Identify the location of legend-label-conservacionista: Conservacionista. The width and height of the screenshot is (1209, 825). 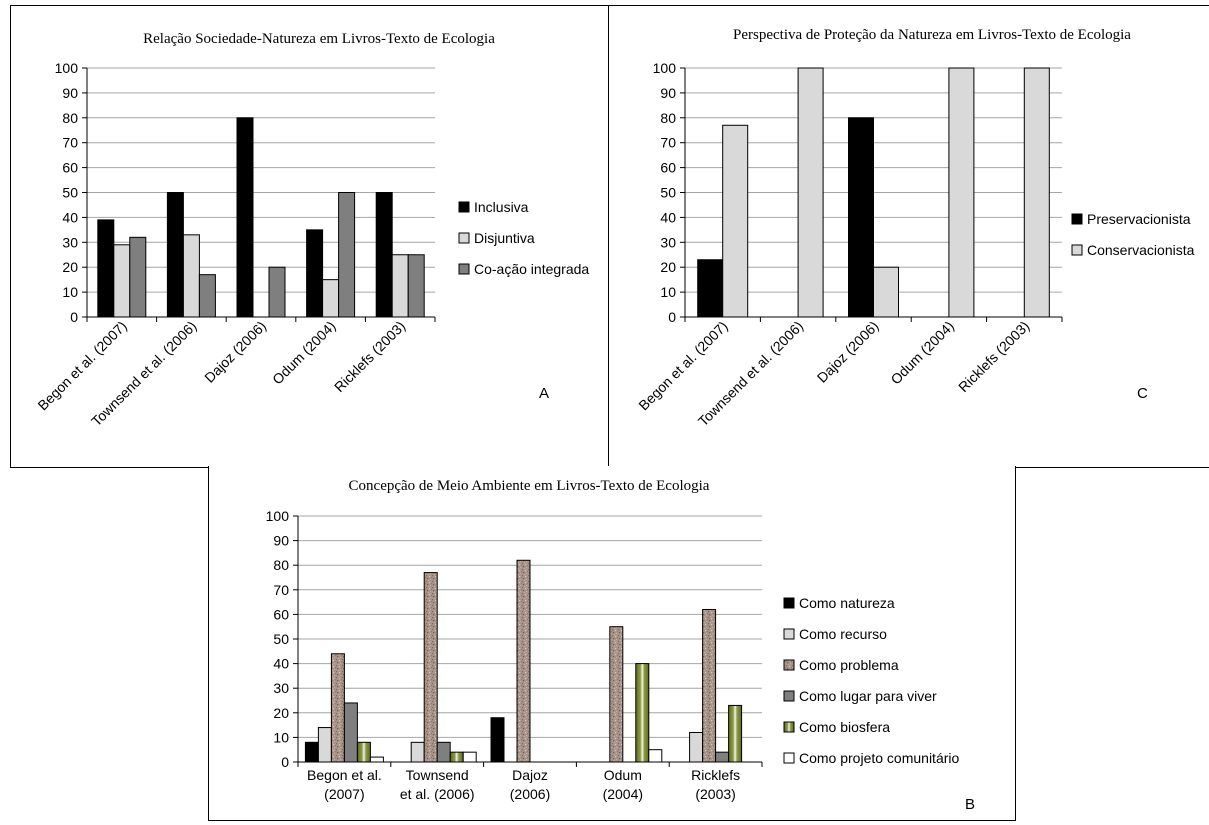
(1141, 250).